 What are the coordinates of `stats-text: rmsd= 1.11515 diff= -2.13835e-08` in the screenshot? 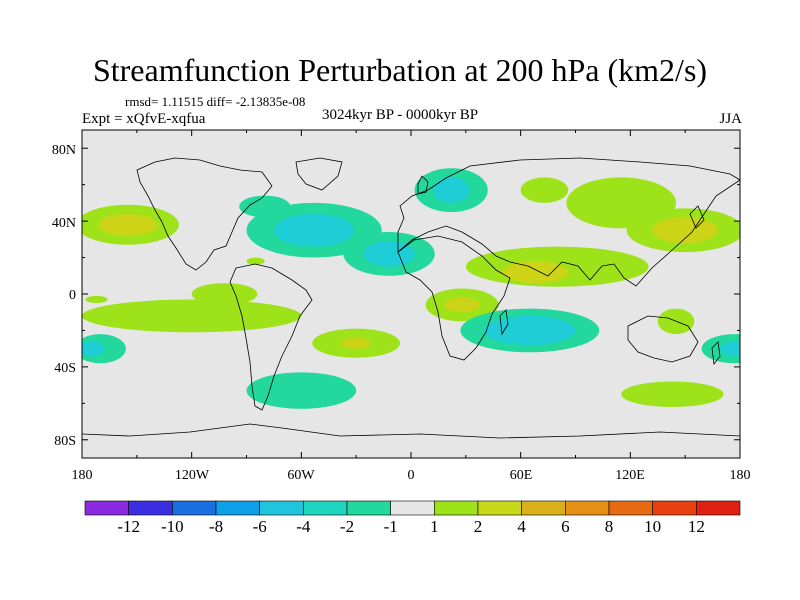 It's located at (215, 101).